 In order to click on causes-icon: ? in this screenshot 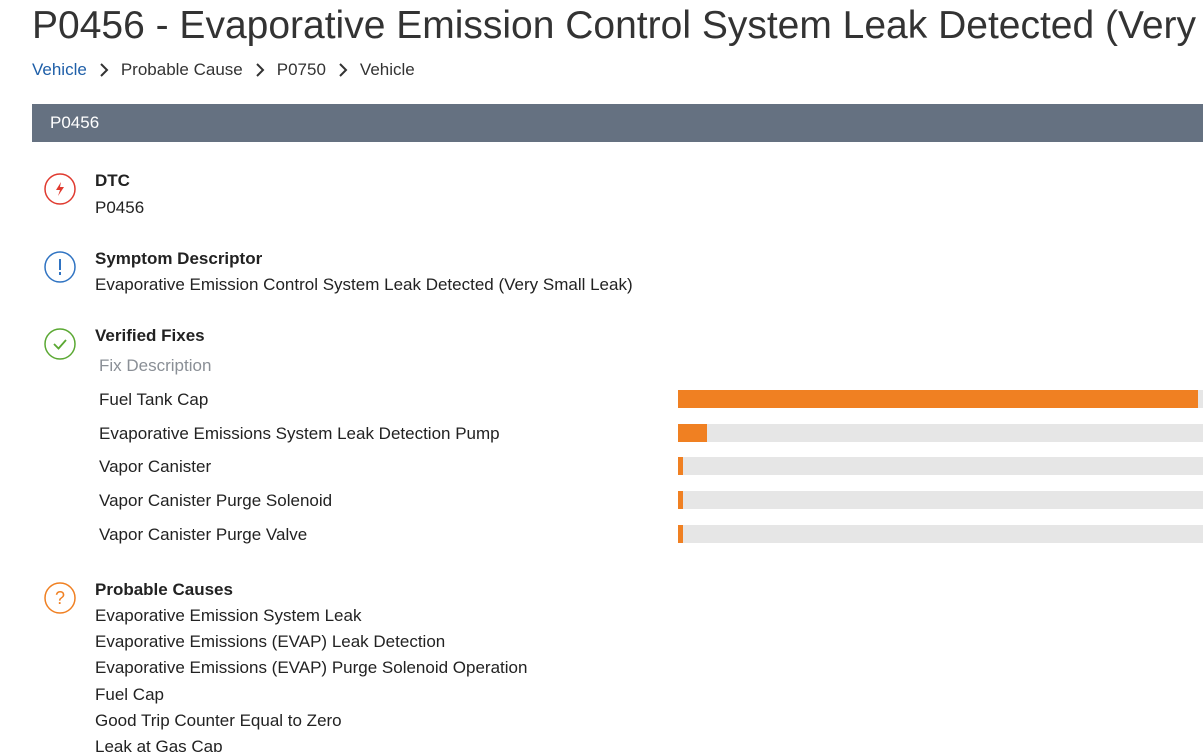, I will do `click(60, 598)`.